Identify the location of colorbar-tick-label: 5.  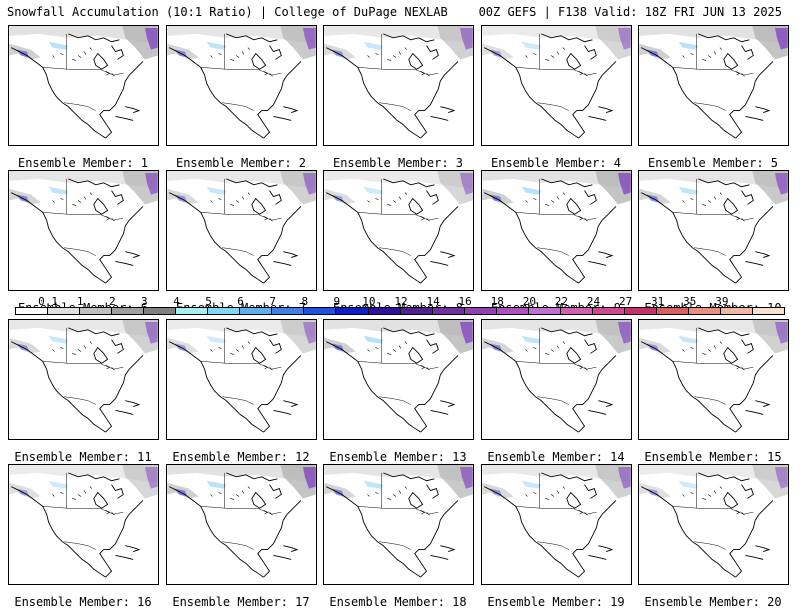
(208, 301).